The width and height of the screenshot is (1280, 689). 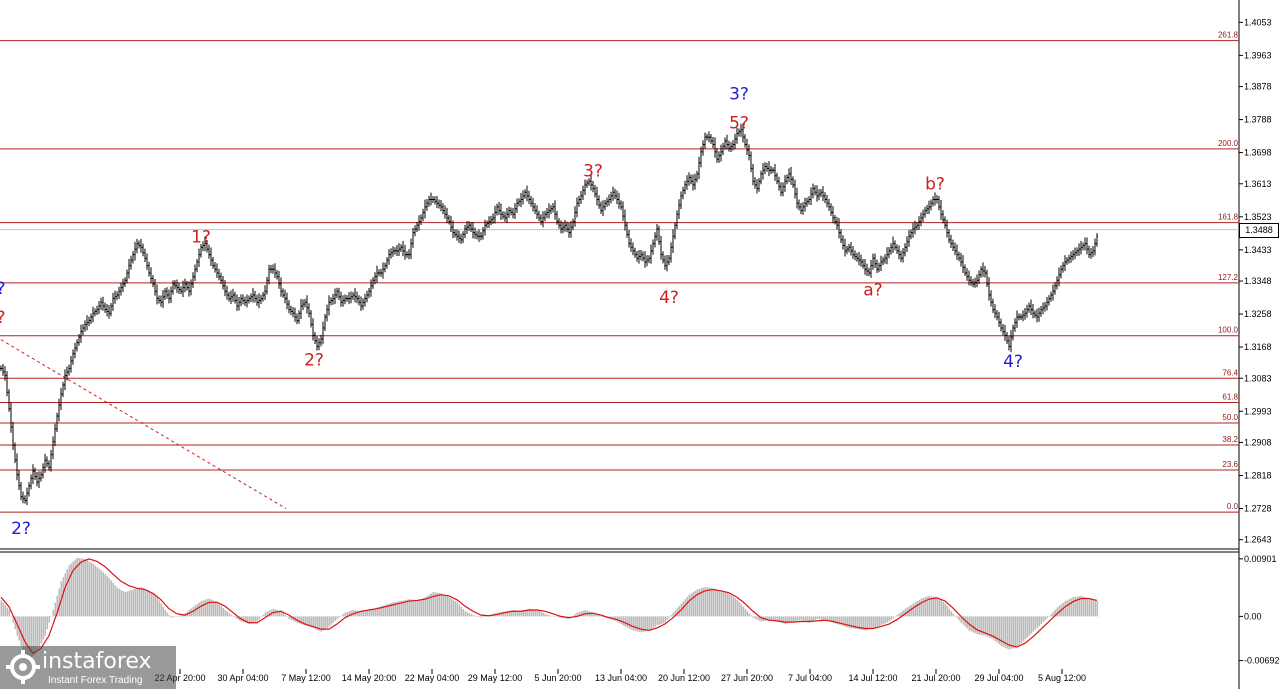 What do you see at coordinates (23, 667) in the screenshot?
I see `instaforex-logo-icon` at bounding box center [23, 667].